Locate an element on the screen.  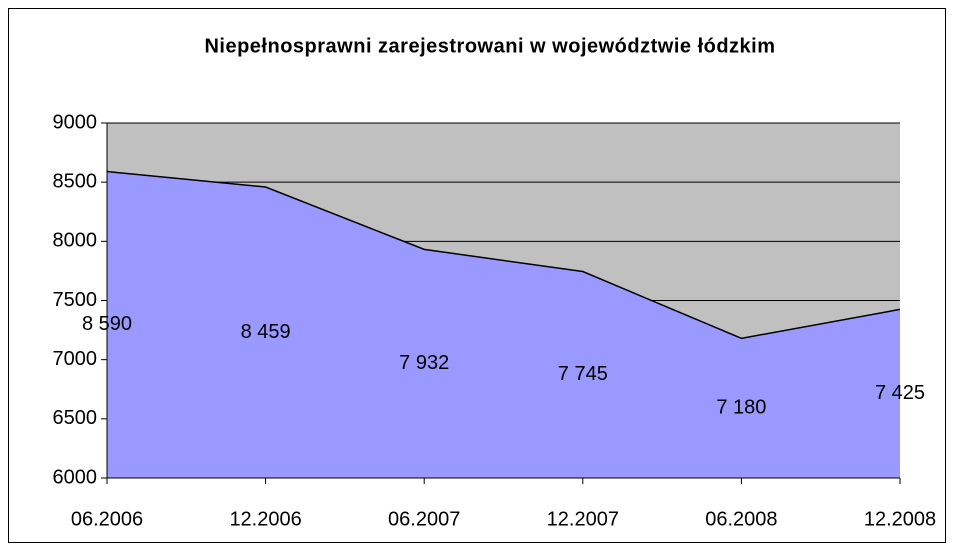
x-tick-label: 06.2006 is located at coordinates (107, 519).